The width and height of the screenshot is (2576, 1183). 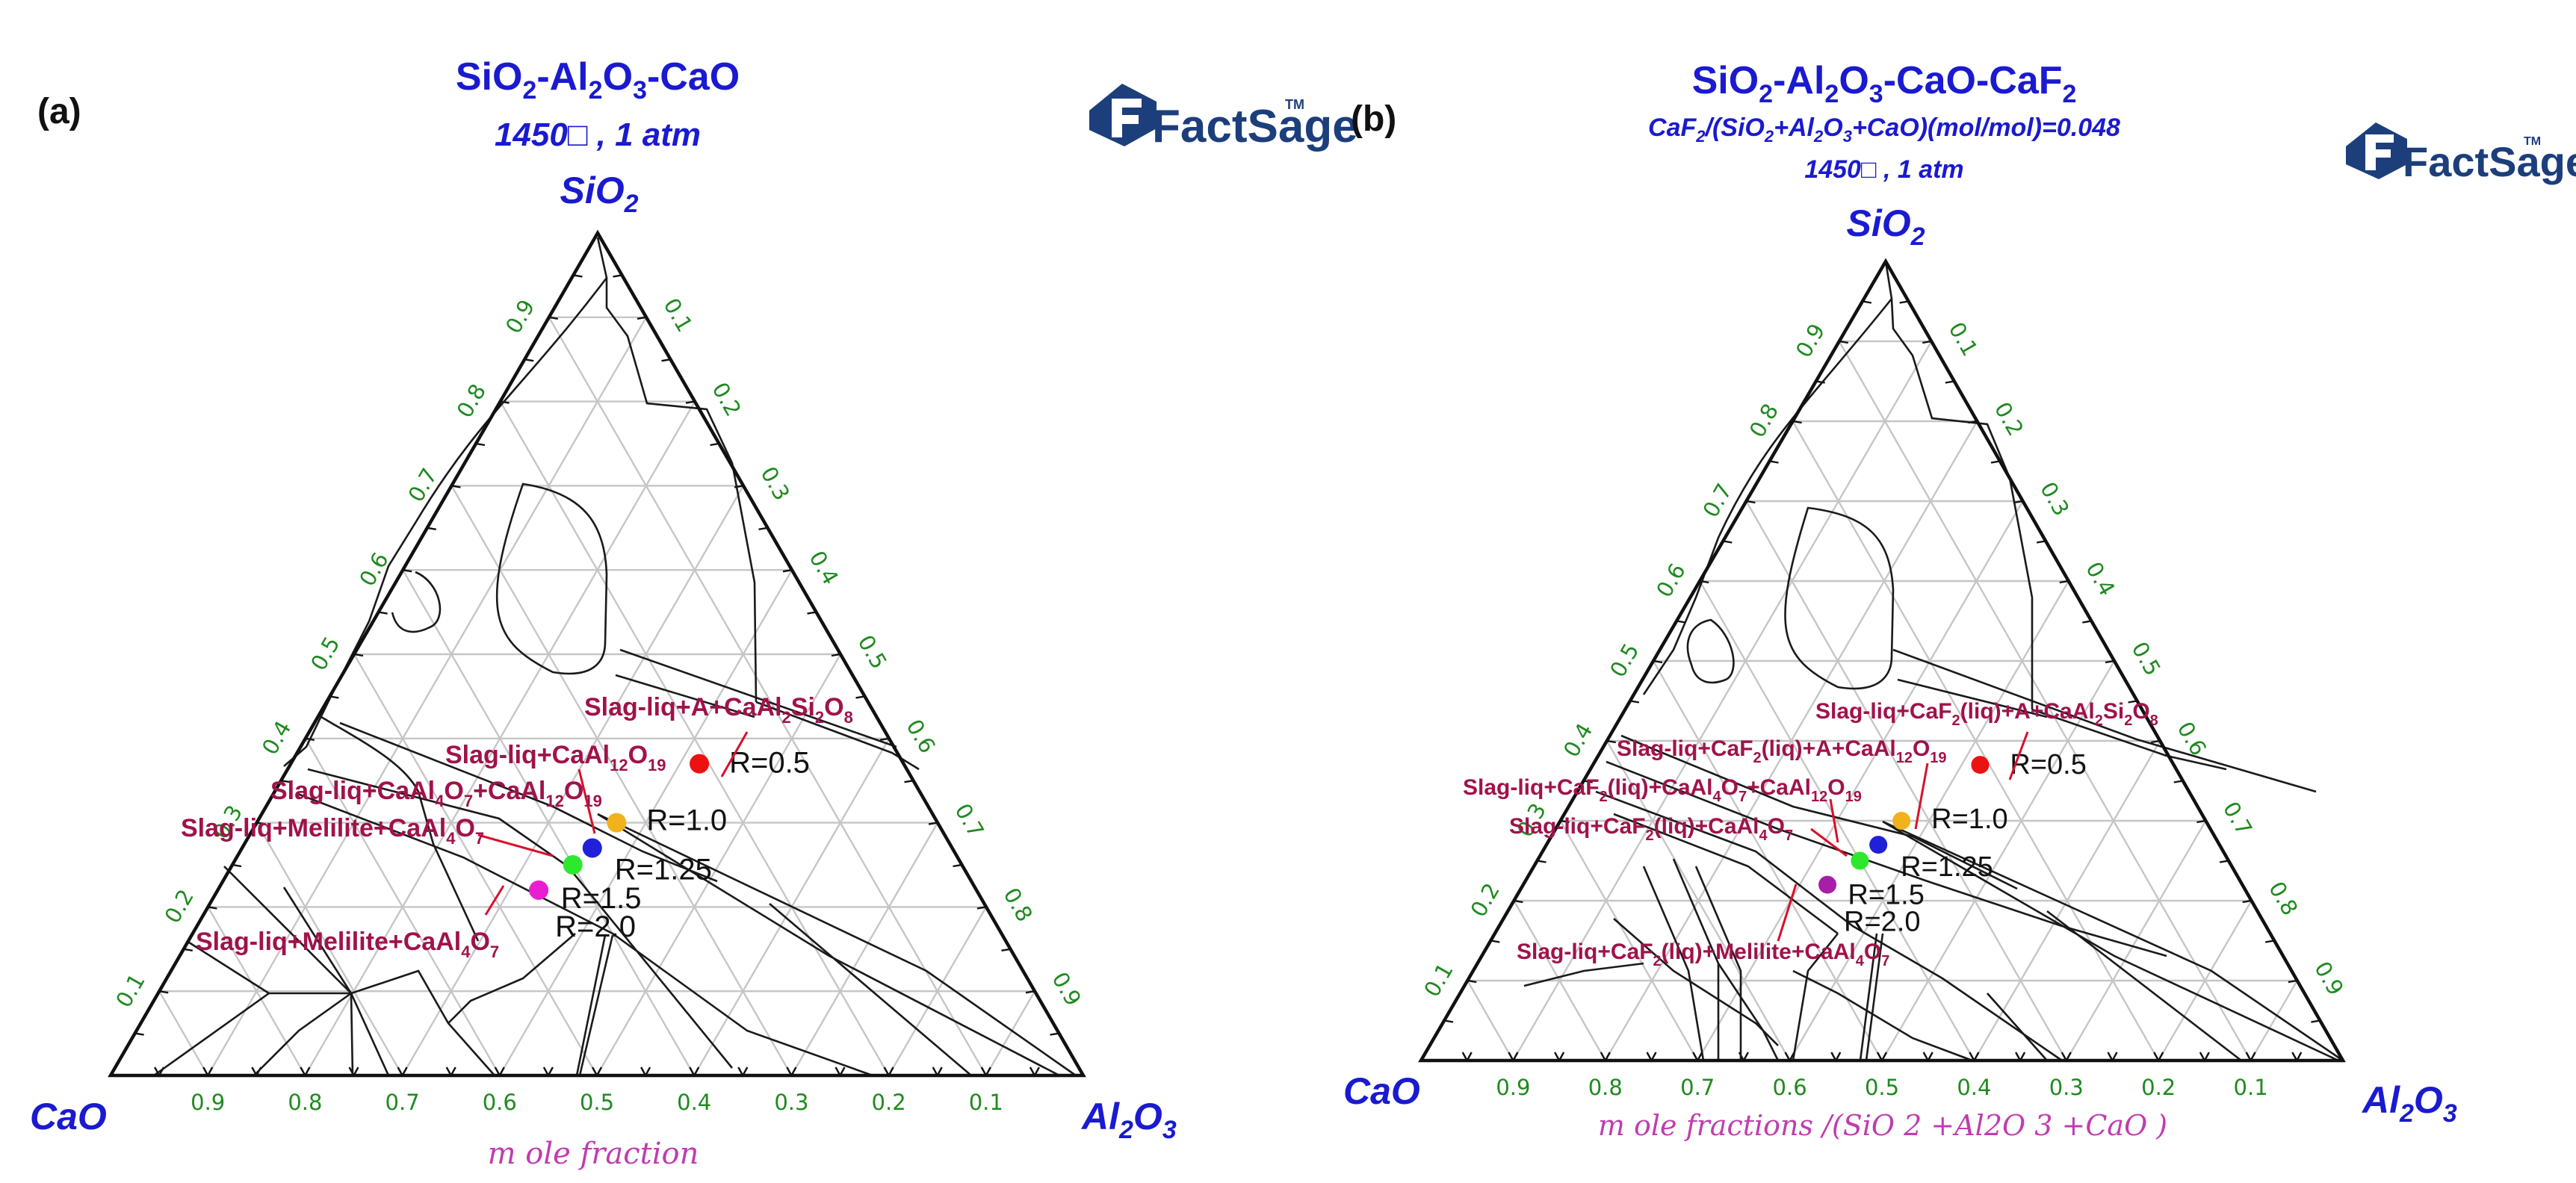 What do you see at coordinates (1703, 954) in the screenshot?
I see `svg-text:Slag-liq+CaF2(liq)+Melilite+Ca: Slag-liq+CaF2(liq)+Melilite+CaAl4O7` at bounding box center [1703, 954].